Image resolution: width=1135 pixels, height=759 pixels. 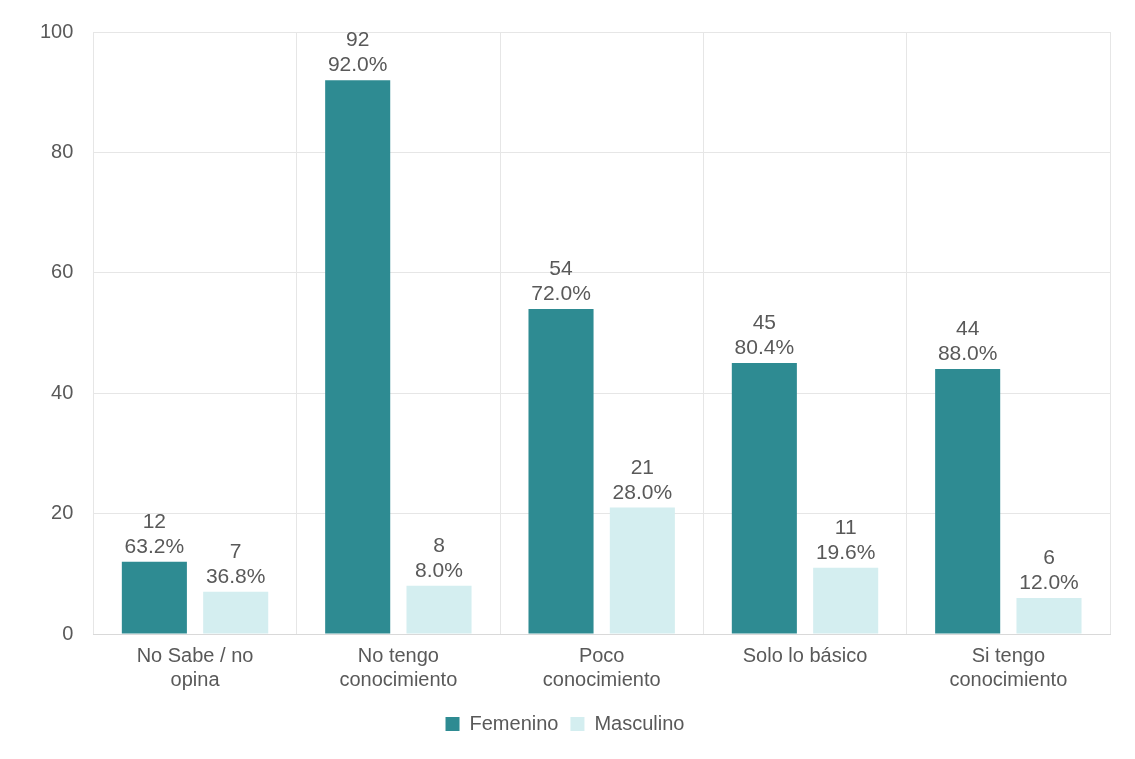 I want to click on data-label: 7 36.8%, so click(x=235, y=563).